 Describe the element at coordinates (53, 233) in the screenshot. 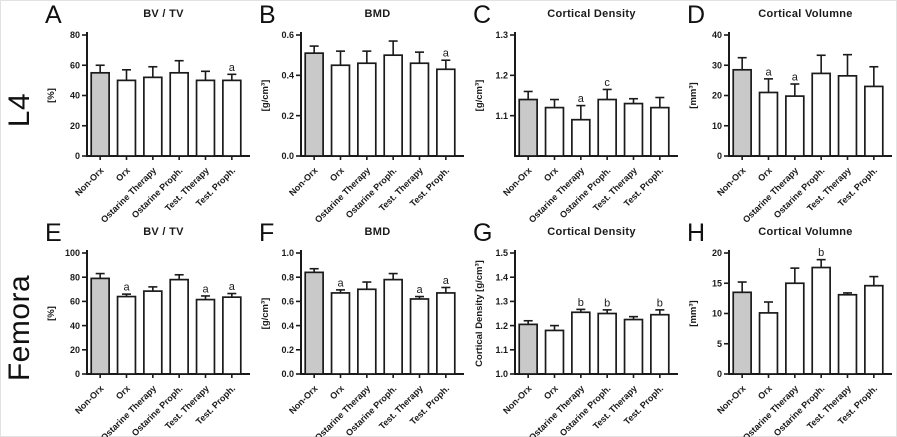

I see `panel-letter-e: E` at that location.